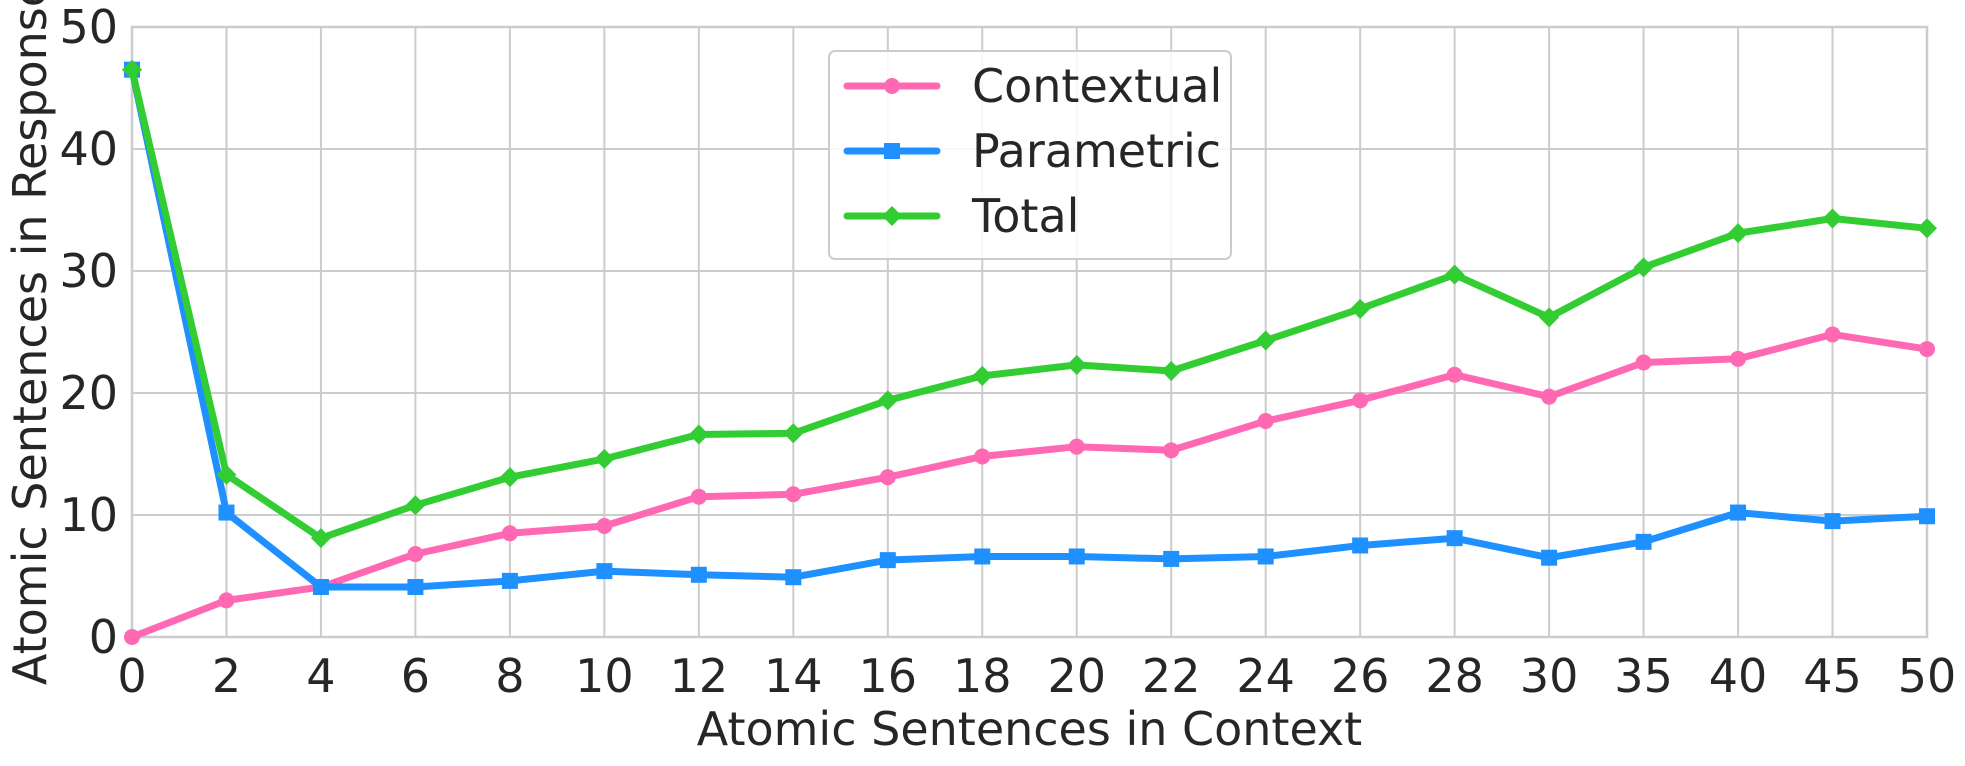  What do you see at coordinates (88, 332) in the screenshot?
I see `y-tick-labels: 0 10 20 30 40 50` at bounding box center [88, 332].